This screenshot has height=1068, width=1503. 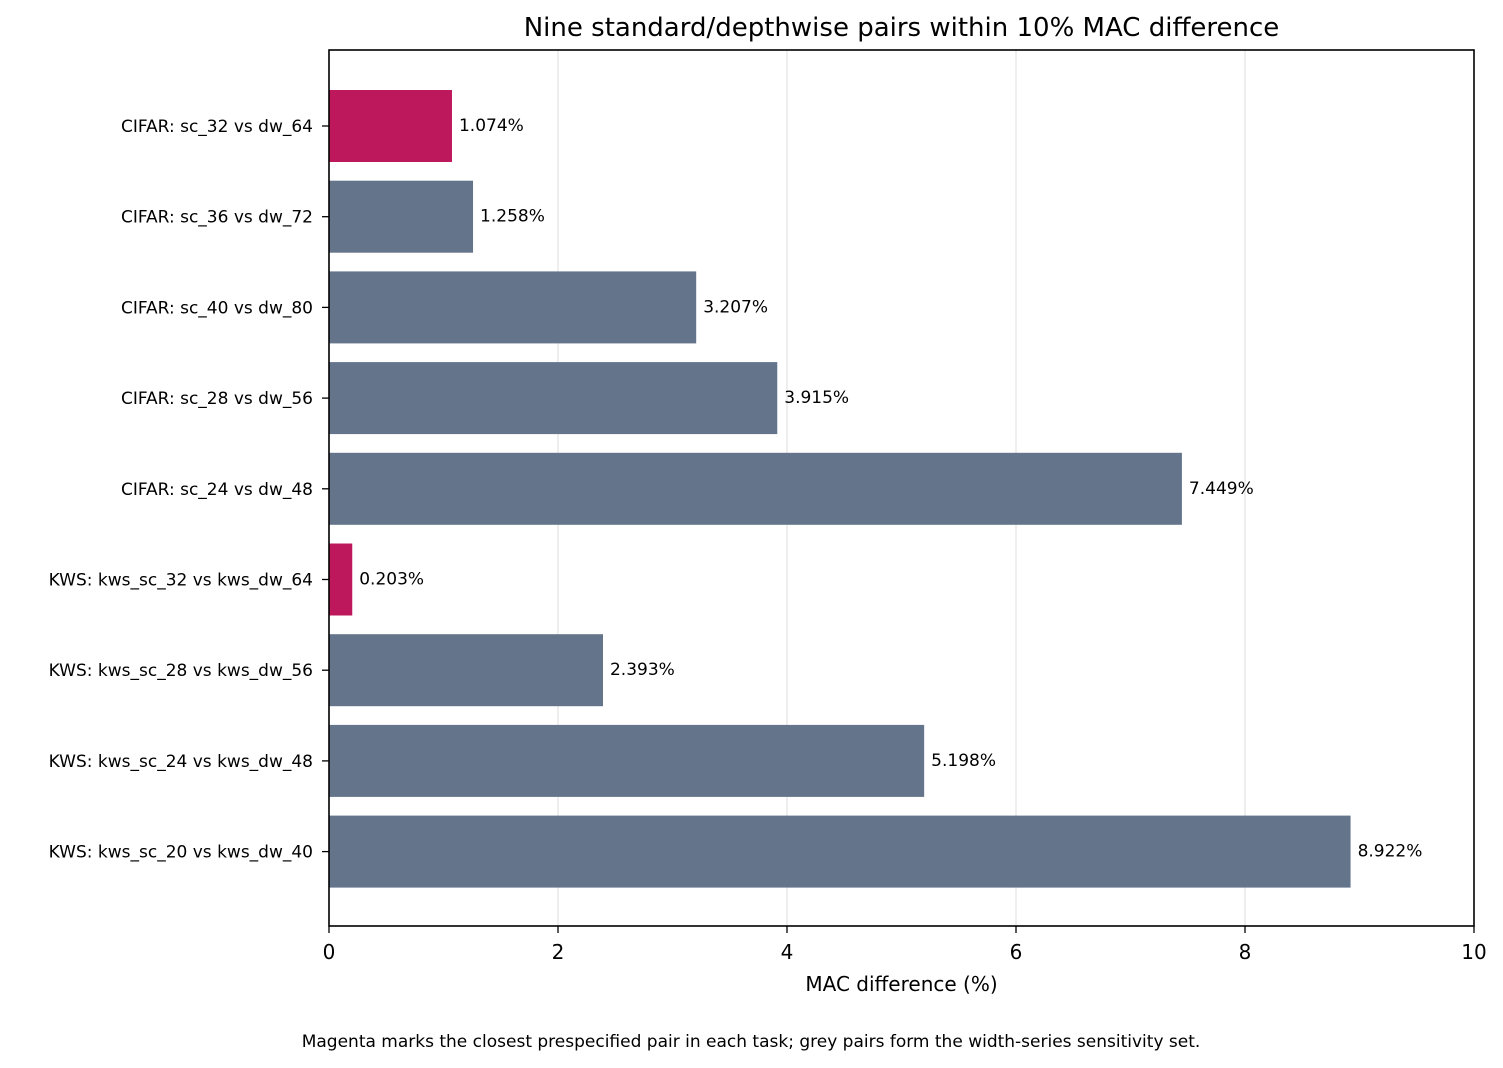 I want to click on x-tick-label: 4, so click(x=787, y=952).